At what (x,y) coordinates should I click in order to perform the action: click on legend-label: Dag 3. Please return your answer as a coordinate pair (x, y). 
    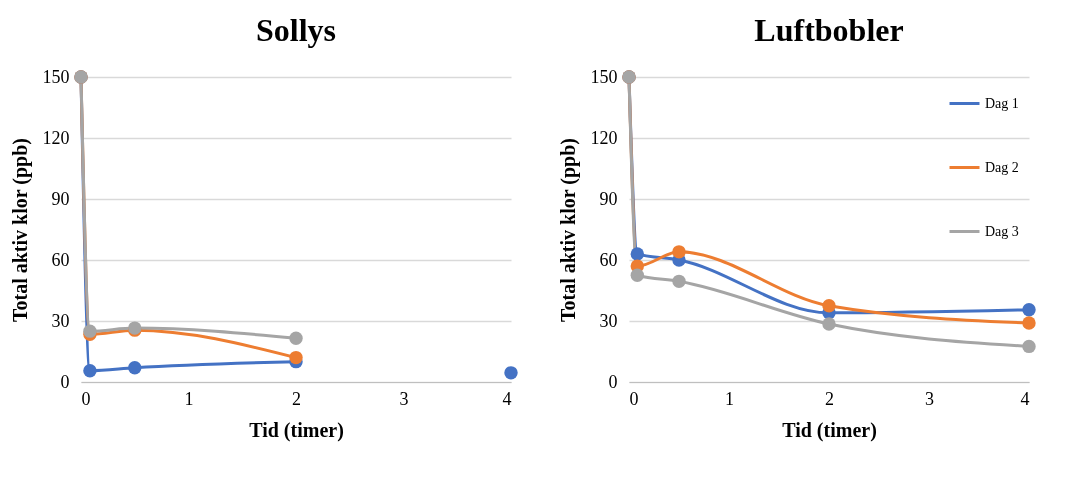
    Looking at the image, I should click on (1002, 231).